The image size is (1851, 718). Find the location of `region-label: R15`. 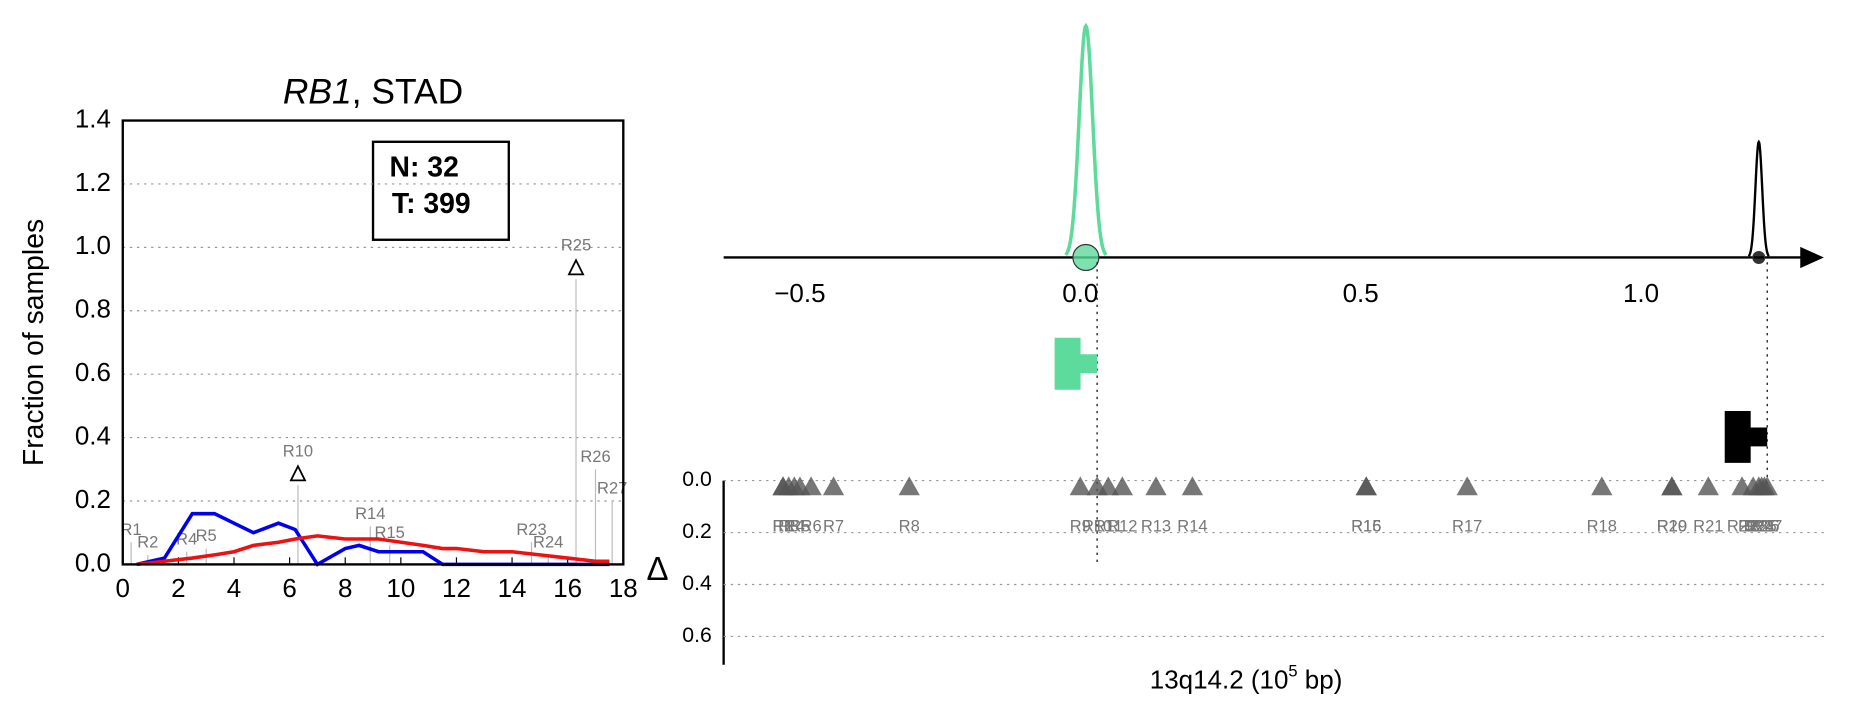

region-label: R15 is located at coordinates (1366, 525).